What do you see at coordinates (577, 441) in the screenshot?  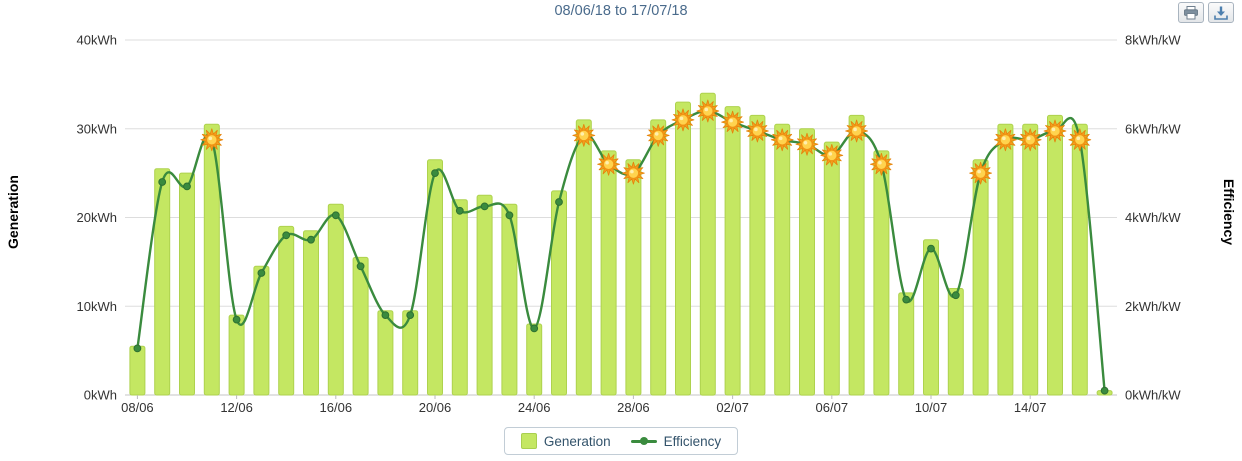 I see `legend-label-generation: Generation` at bounding box center [577, 441].